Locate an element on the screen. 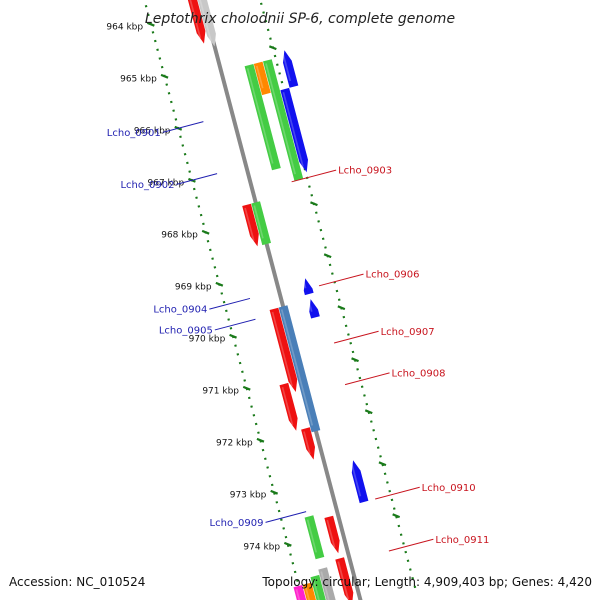 Image resolution: width=600 pixels, height=600 pixels. scale-tick-label: 969 kbp is located at coordinates (193, 287).